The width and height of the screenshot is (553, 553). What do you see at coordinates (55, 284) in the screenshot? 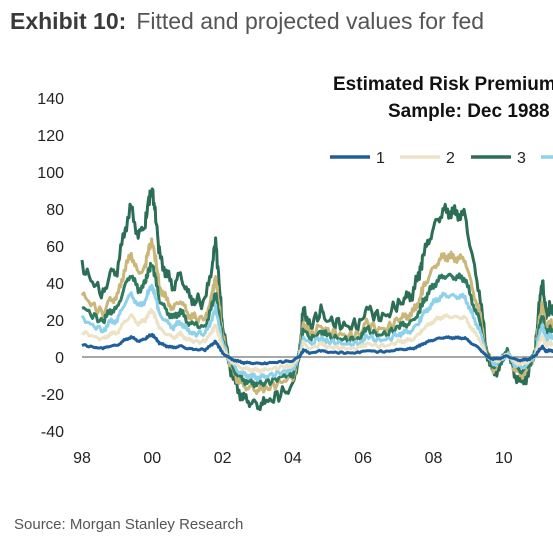
I see `y-tick-label: 40` at bounding box center [55, 284].